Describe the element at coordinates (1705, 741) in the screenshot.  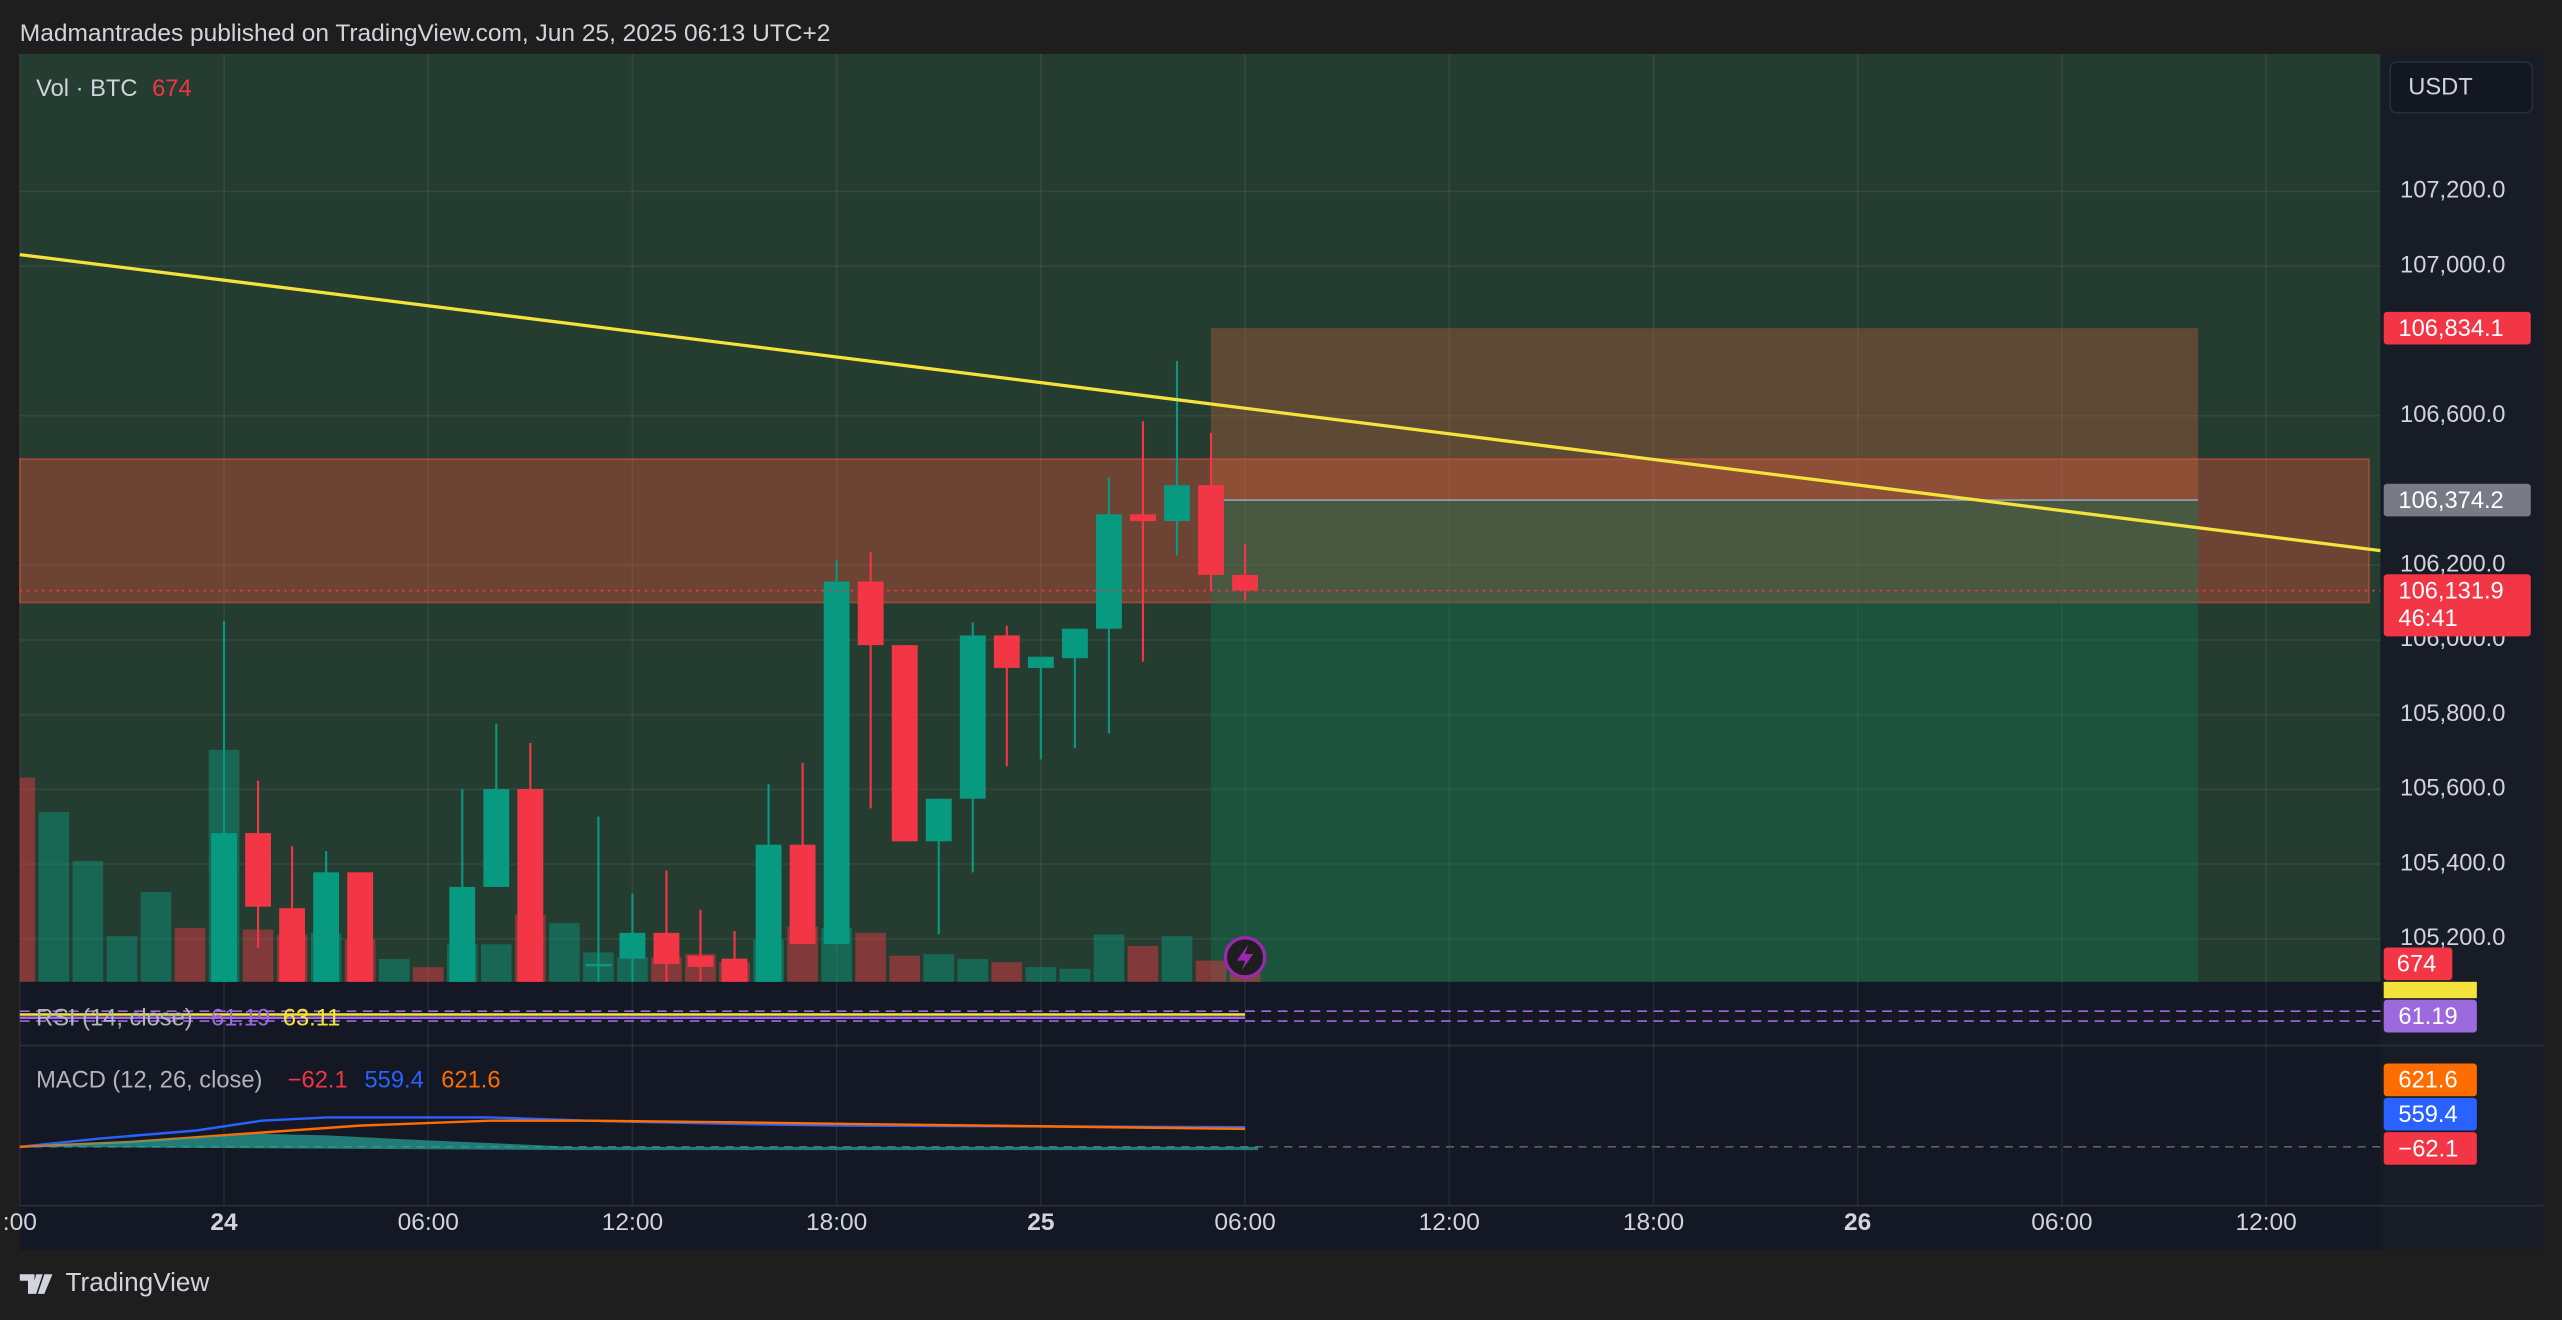
I see `position-target-zone` at that location.